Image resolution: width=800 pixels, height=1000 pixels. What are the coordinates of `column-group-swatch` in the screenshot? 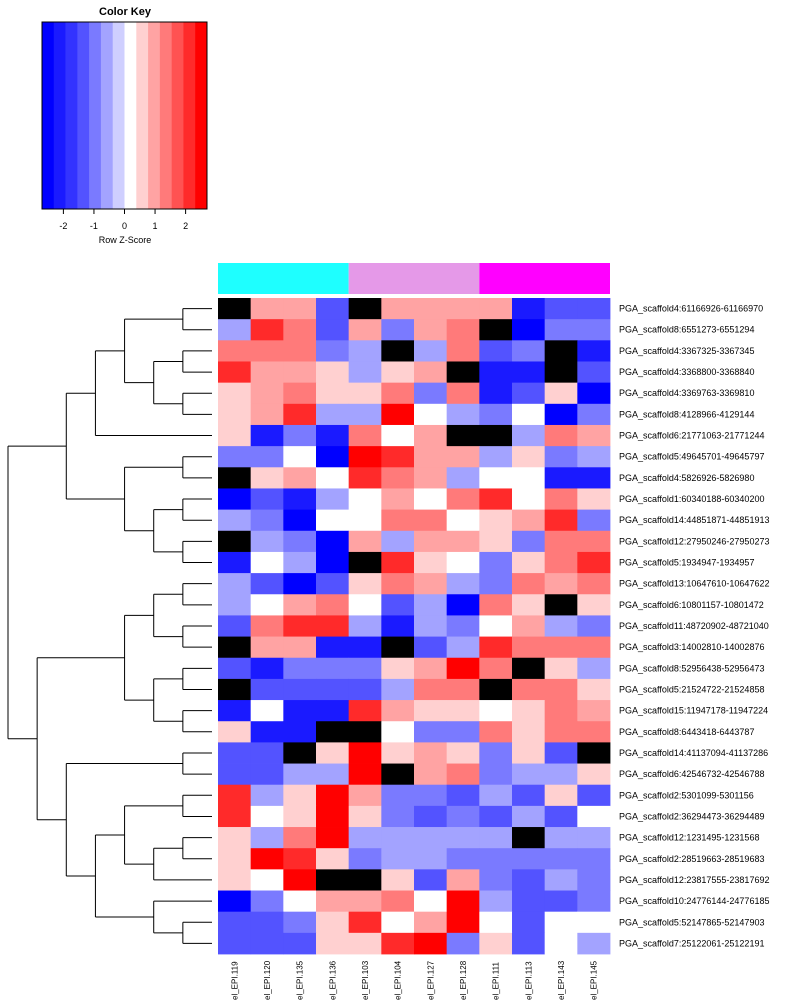 It's located at (544, 278).